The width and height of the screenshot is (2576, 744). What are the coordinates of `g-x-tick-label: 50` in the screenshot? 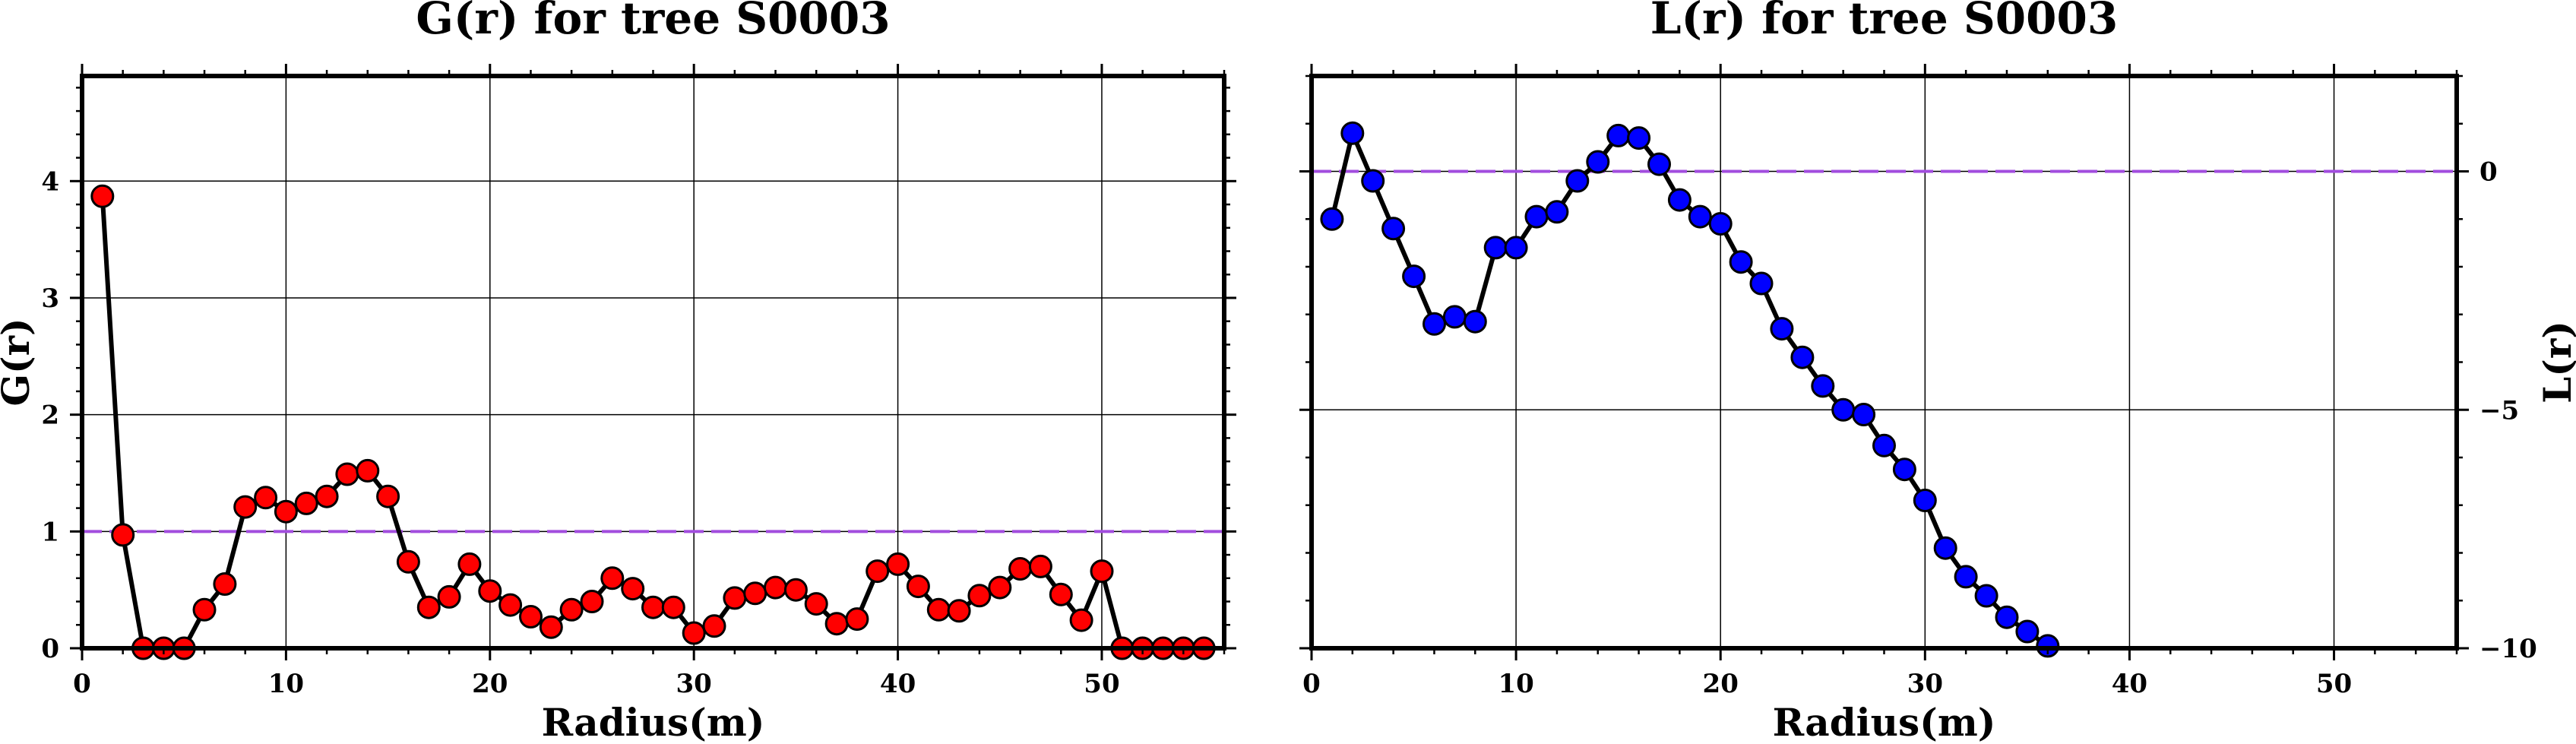 It's located at (1101, 684).